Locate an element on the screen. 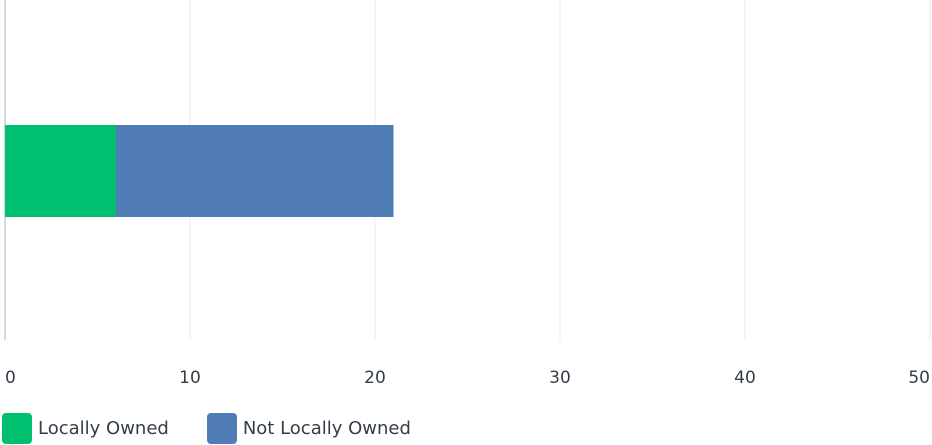 The image size is (932, 445). x-tick-label-0: 0 is located at coordinates (10, 378).